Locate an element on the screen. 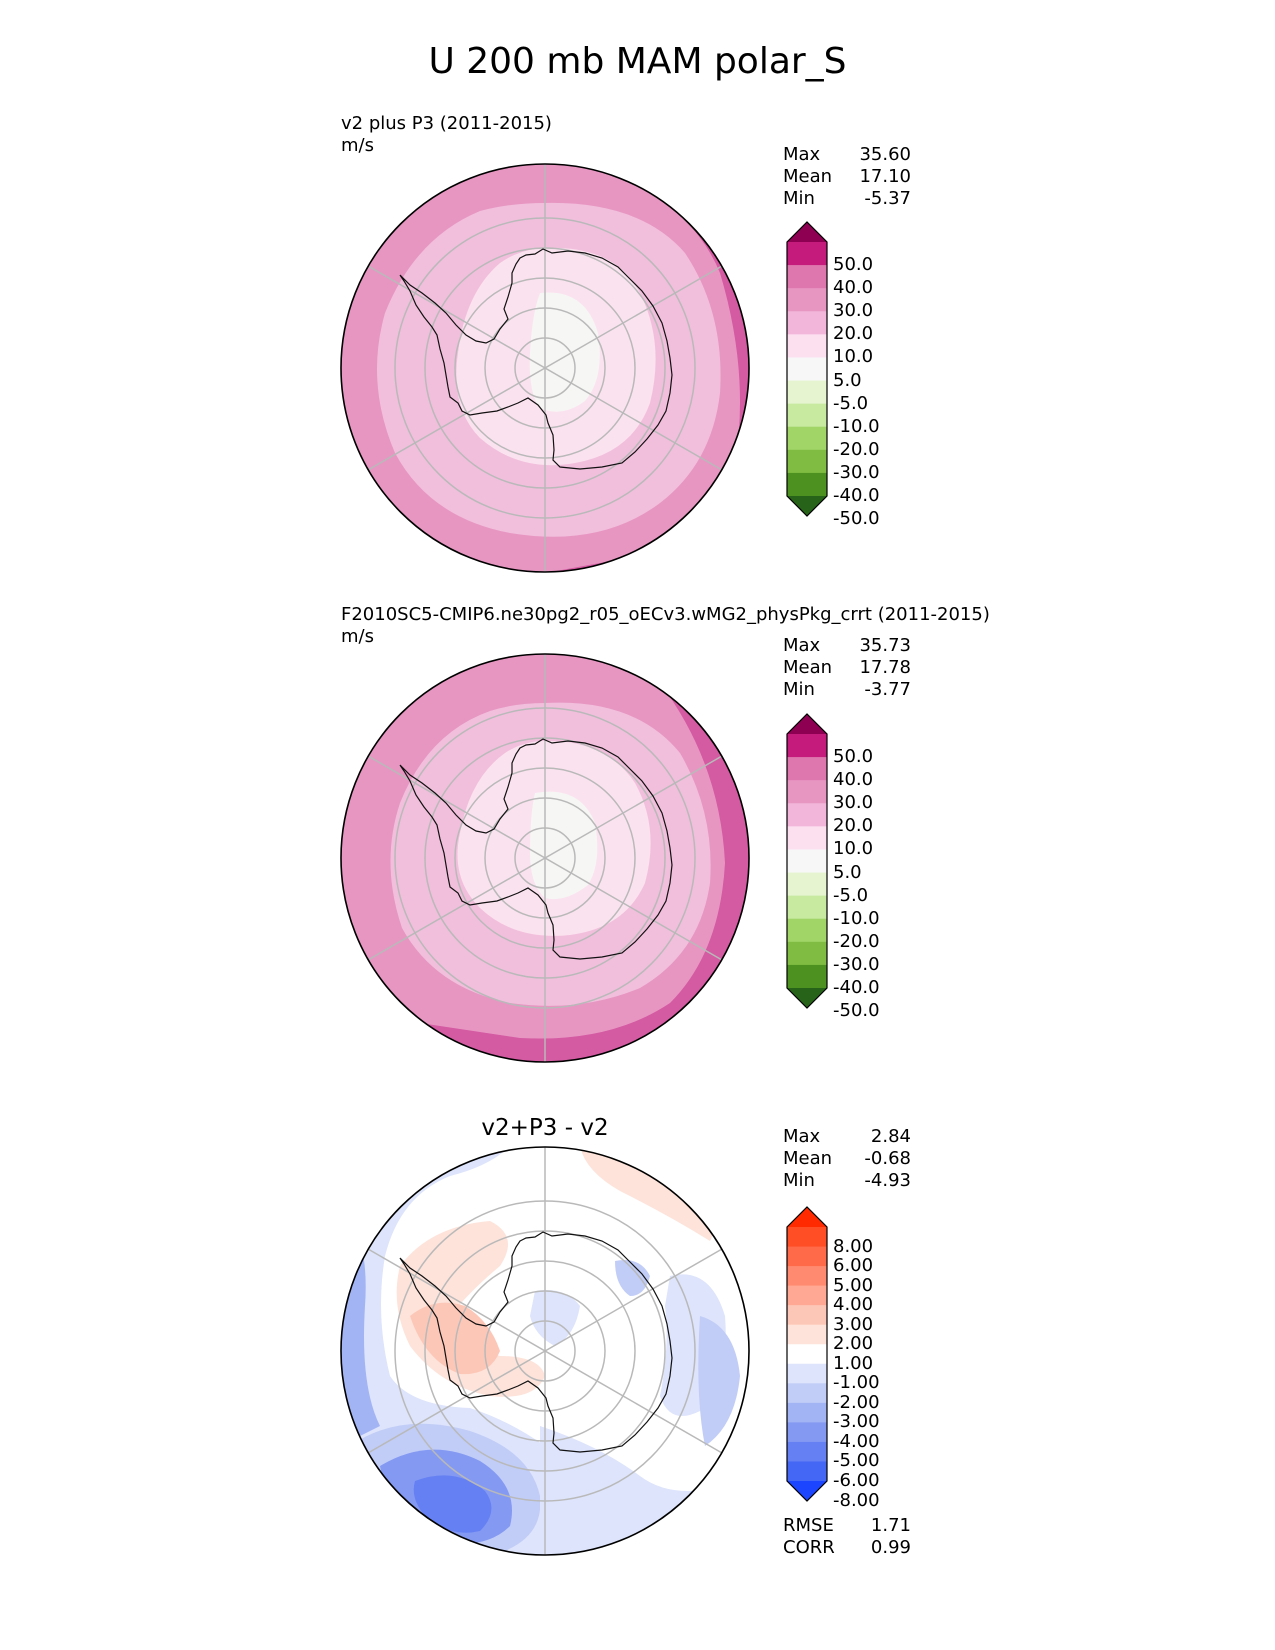  colorbar-outline is located at coordinates (807, 861).